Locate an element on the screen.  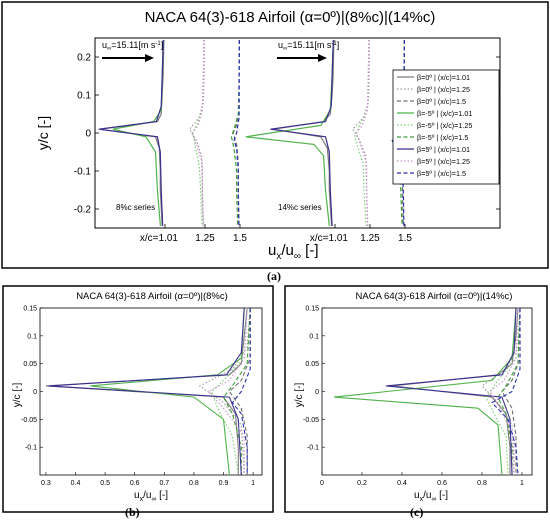
caption-c: (c) is located at coordinates (417, 512).